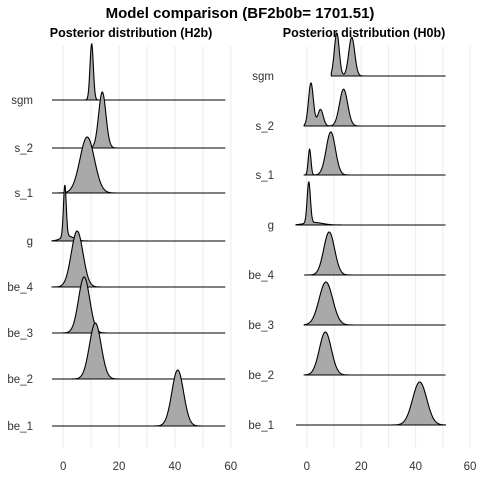 This screenshot has height=480, width=480. Describe the element at coordinates (139, 72) in the screenshot. I see `density-ridge-sgm` at that location.